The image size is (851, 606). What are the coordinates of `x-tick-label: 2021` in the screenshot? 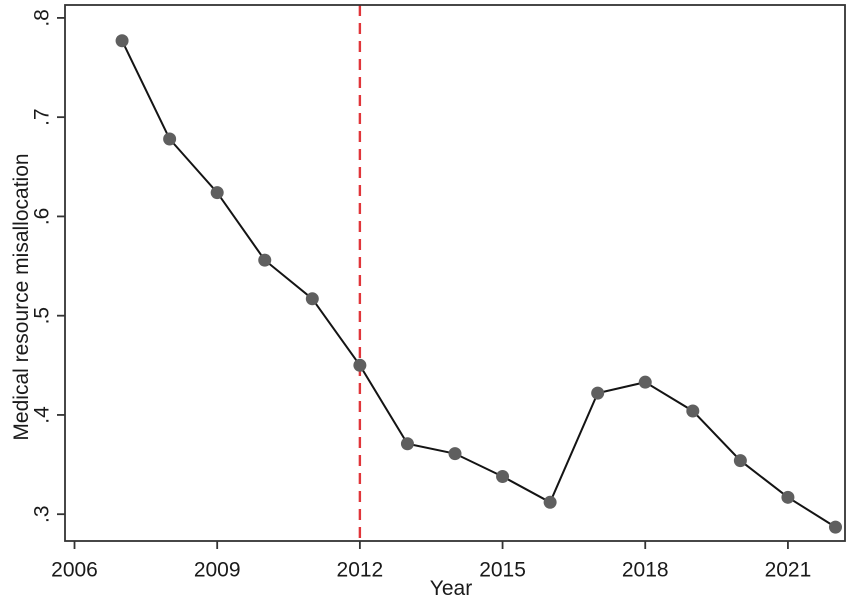 It's located at (788, 570).